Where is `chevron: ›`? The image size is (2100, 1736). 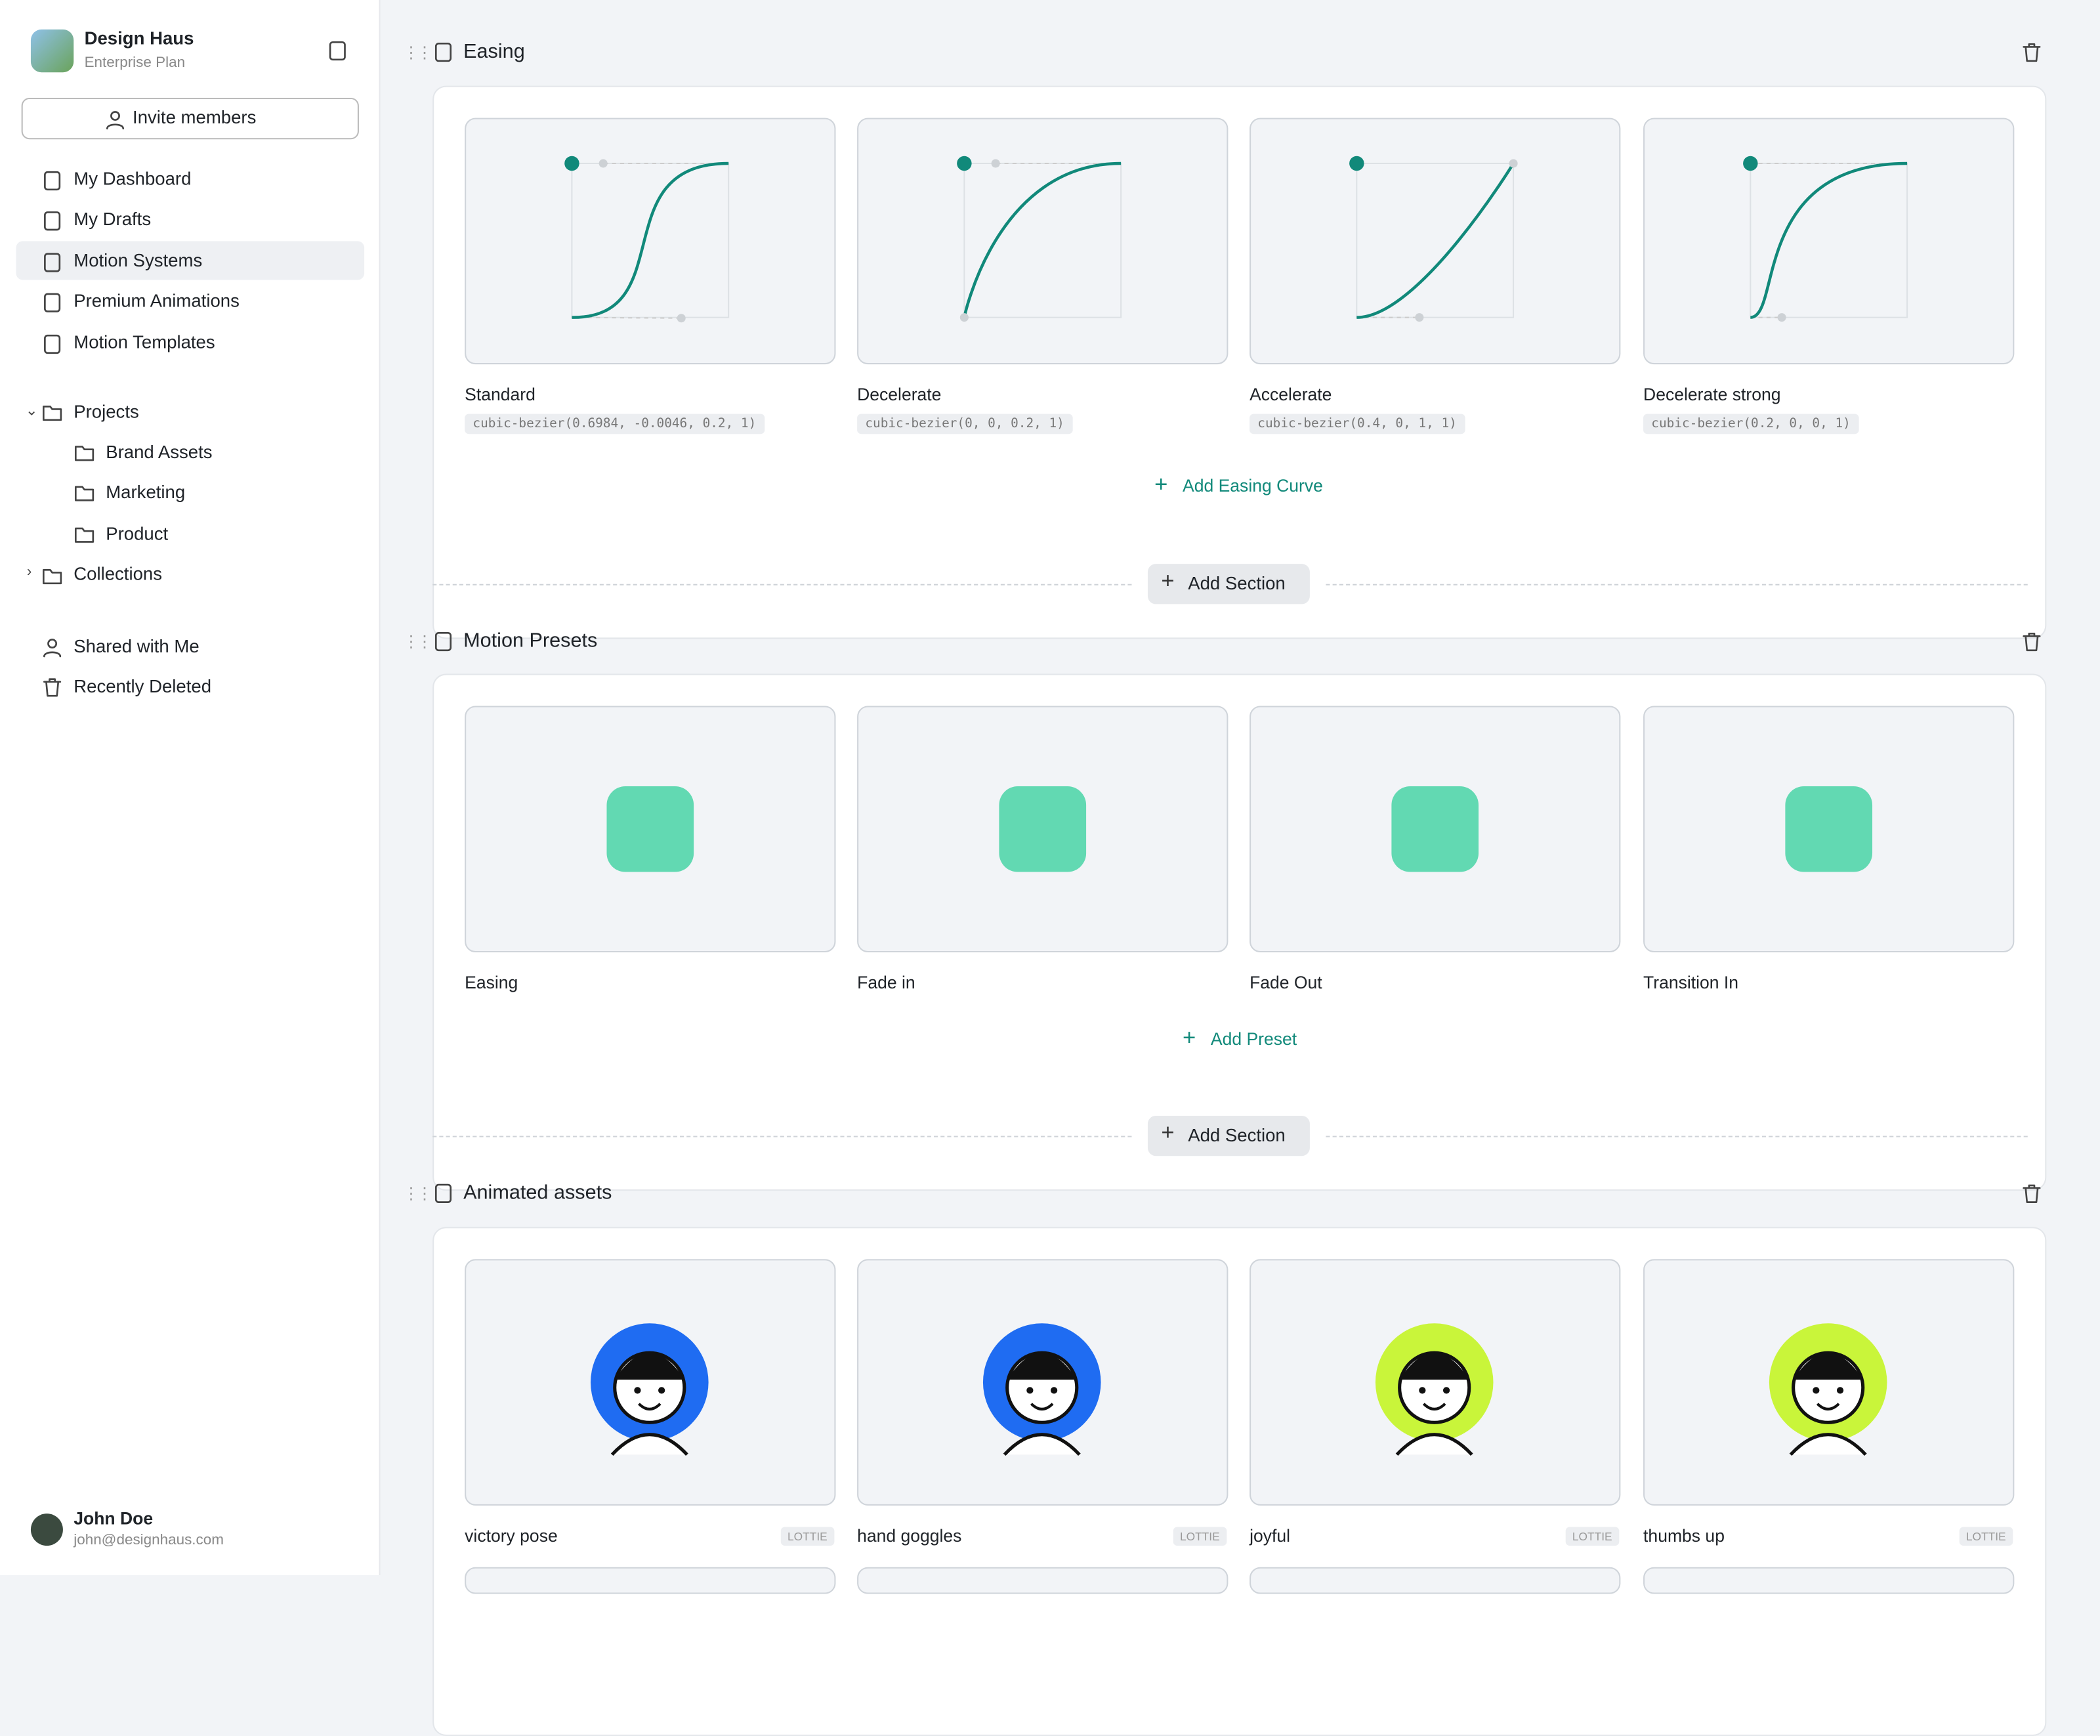
chevron: › is located at coordinates (29, 572).